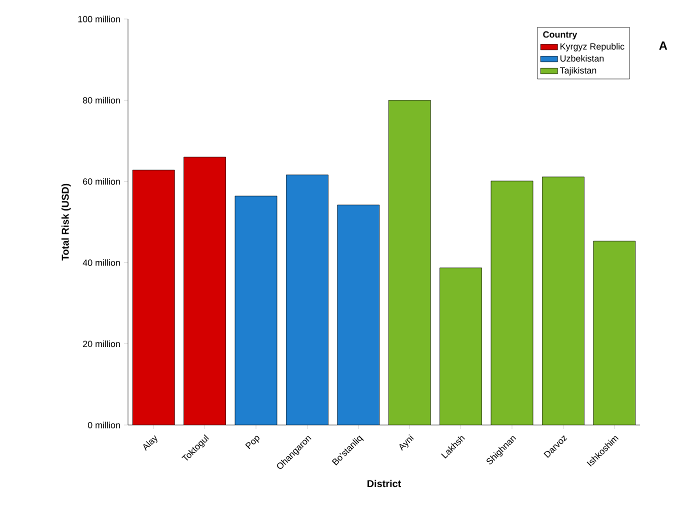 Image resolution: width=681 pixels, height=510 pixels. I want to click on x-axis-title: District, so click(385, 484).